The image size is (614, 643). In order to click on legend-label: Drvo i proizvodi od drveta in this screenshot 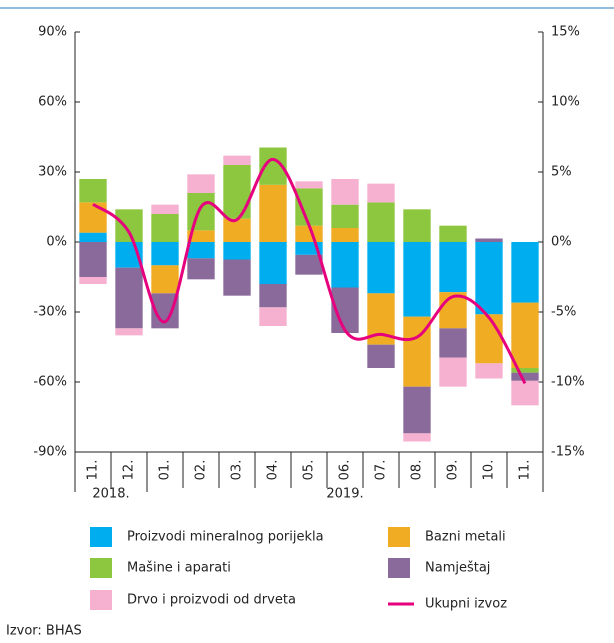, I will do `click(211, 600)`.